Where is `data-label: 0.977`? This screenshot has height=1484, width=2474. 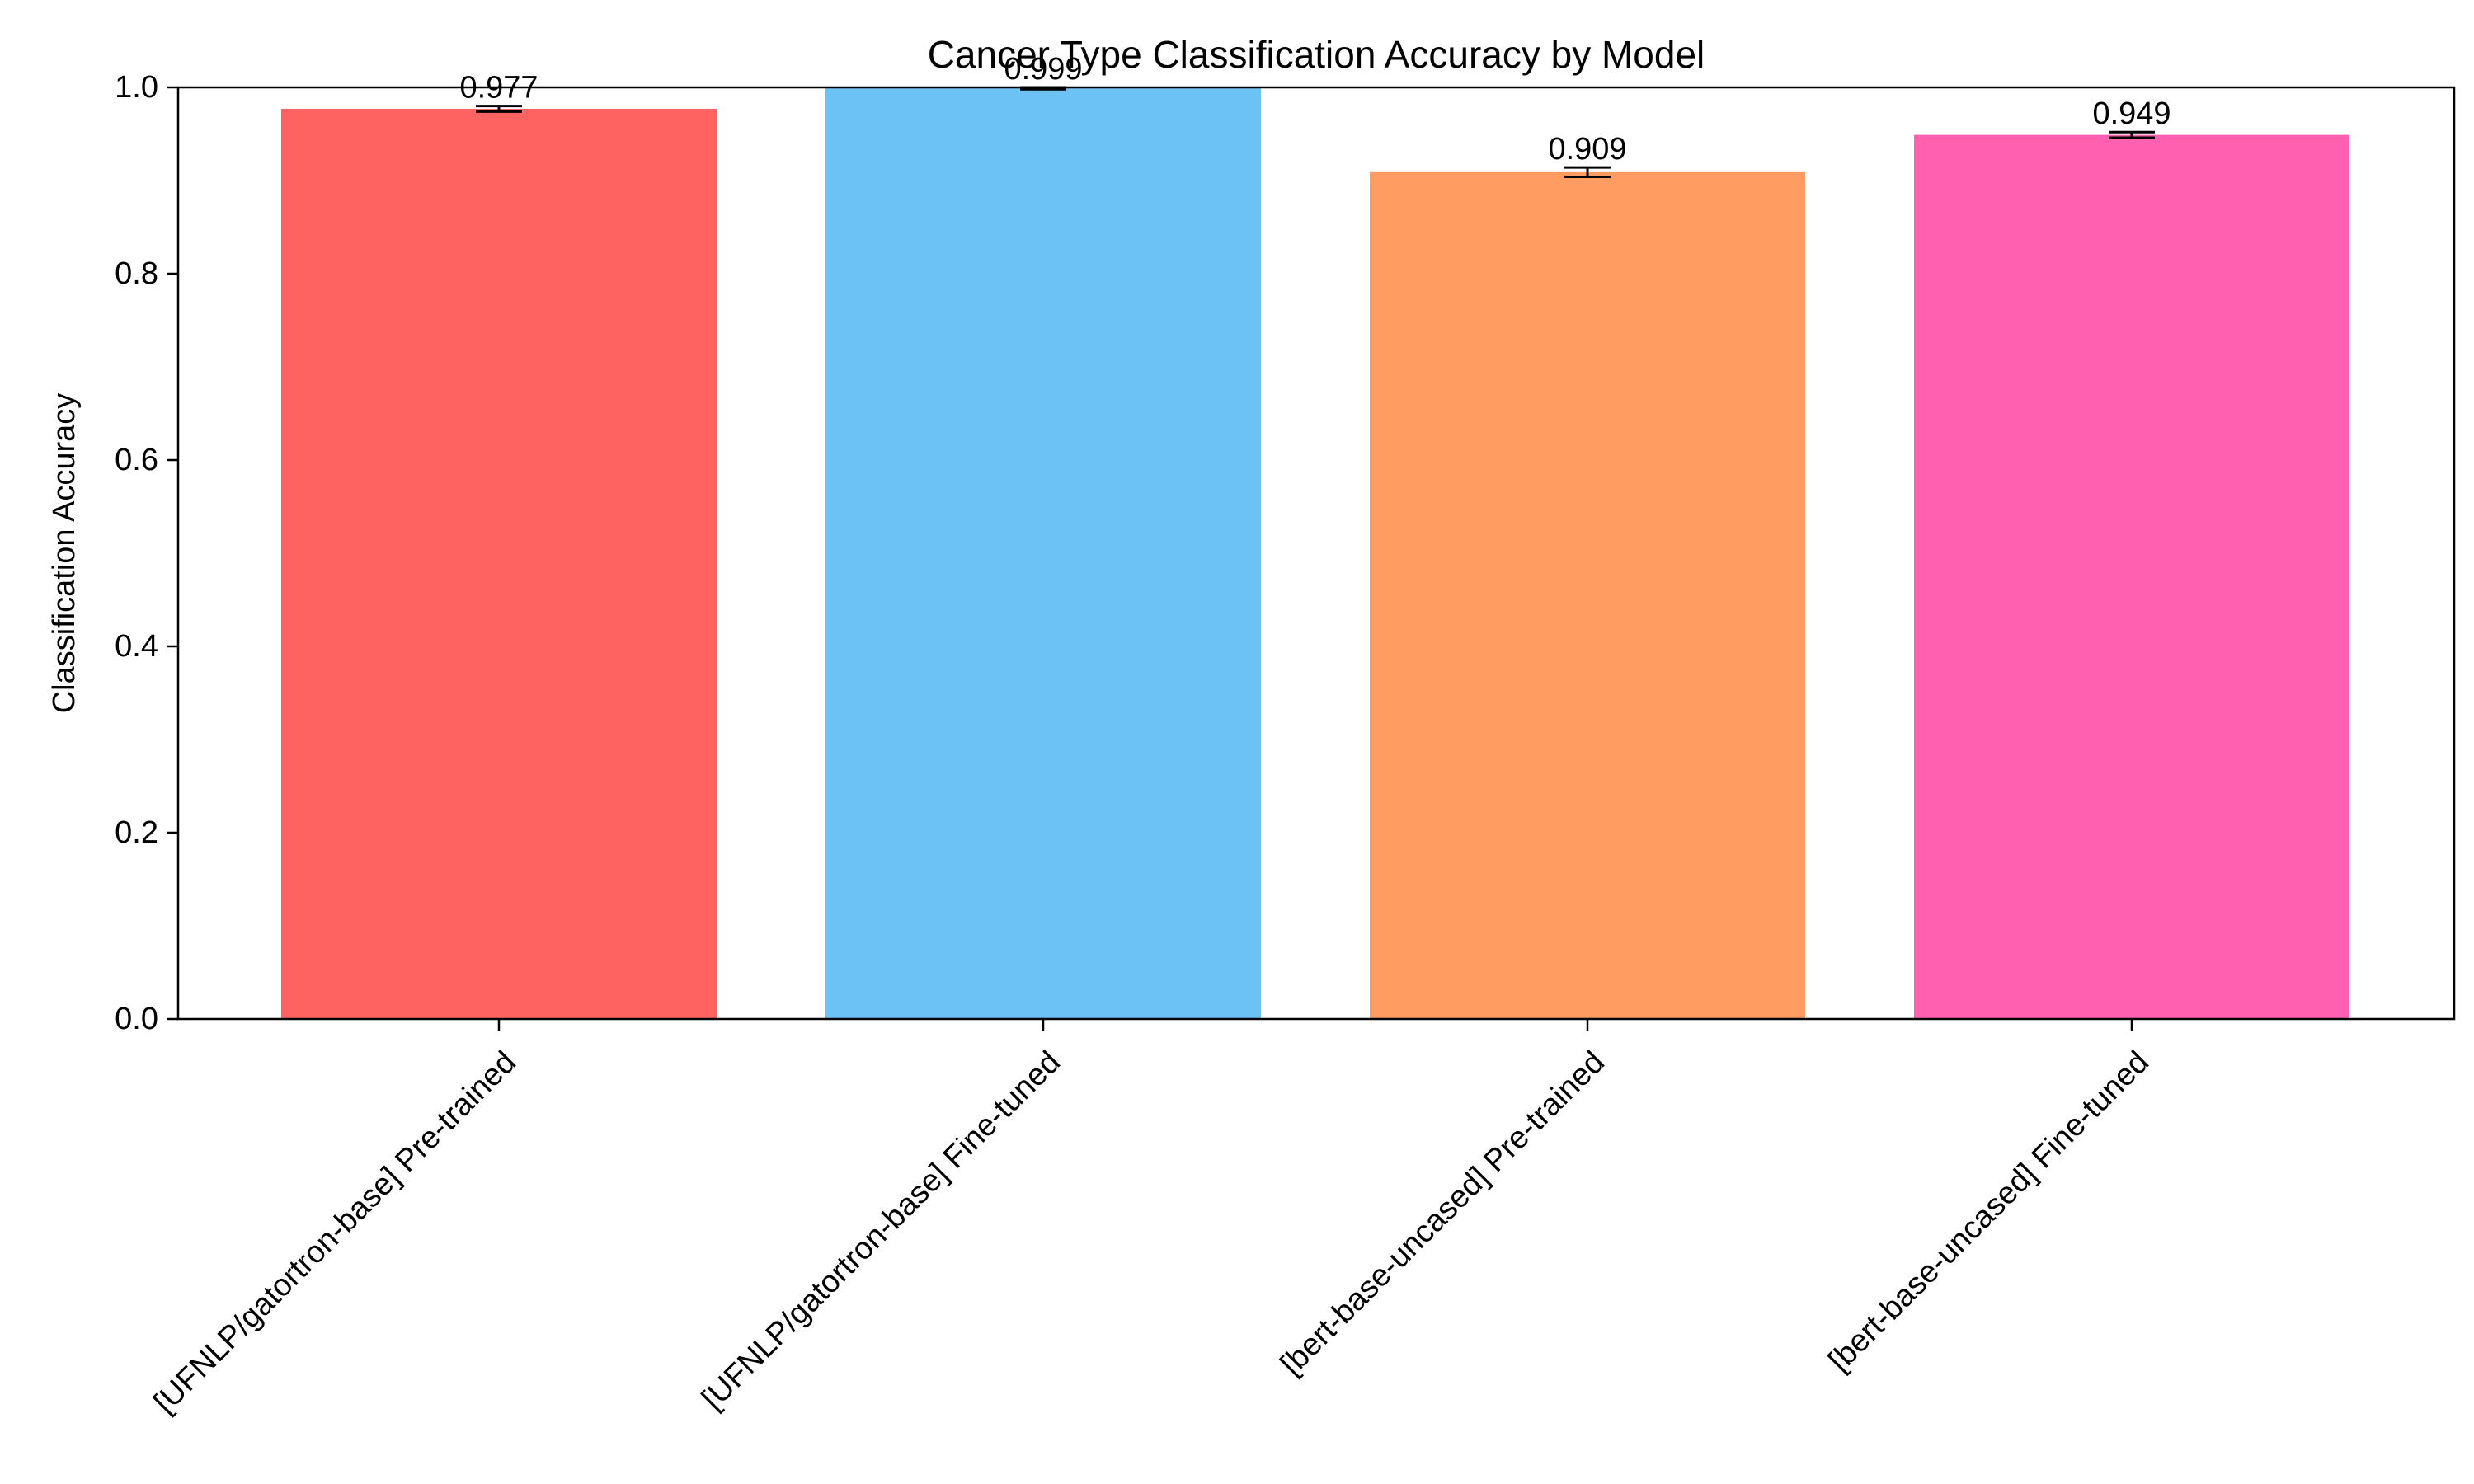 data-label: 0.977 is located at coordinates (498, 88).